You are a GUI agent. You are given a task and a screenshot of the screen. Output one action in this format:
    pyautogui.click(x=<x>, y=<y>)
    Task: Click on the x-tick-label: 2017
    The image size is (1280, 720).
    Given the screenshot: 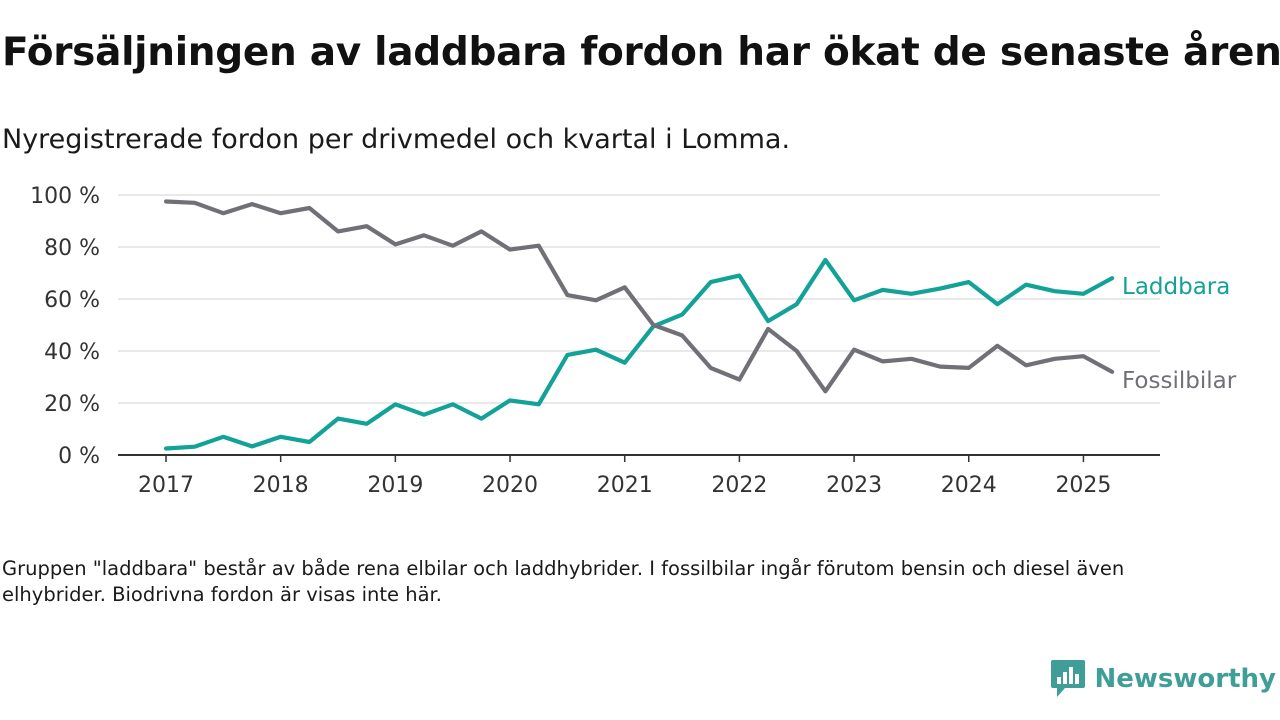 What is the action you would take?
    pyautogui.click(x=166, y=485)
    